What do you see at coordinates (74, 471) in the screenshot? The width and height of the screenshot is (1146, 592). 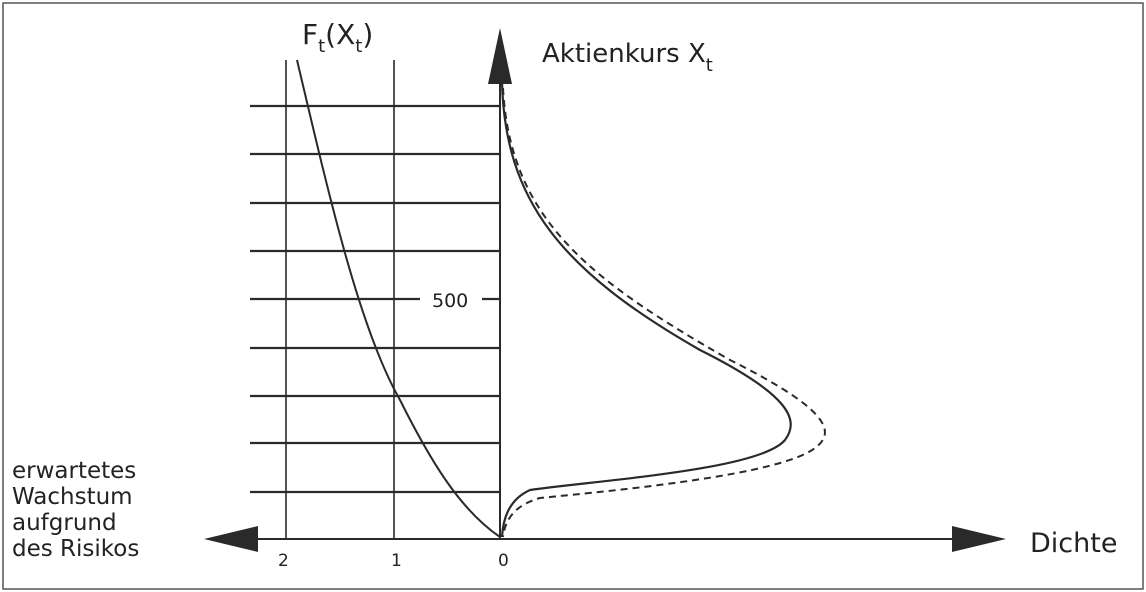 I see `x-axis-left-label-line-1: erwartetes` at bounding box center [74, 471].